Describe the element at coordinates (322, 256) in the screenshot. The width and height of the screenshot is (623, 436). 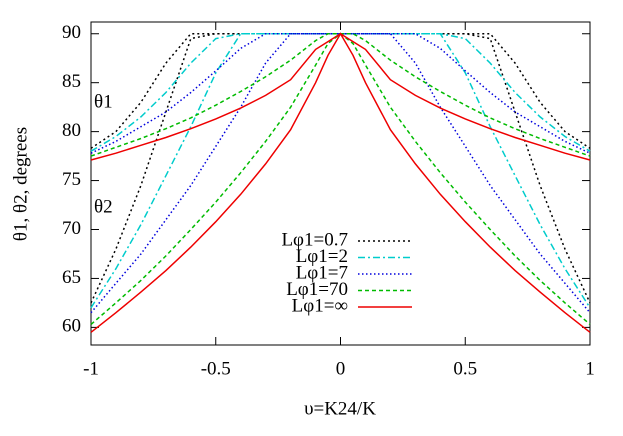
I see `legend-label: Lφ1=2` at that location.